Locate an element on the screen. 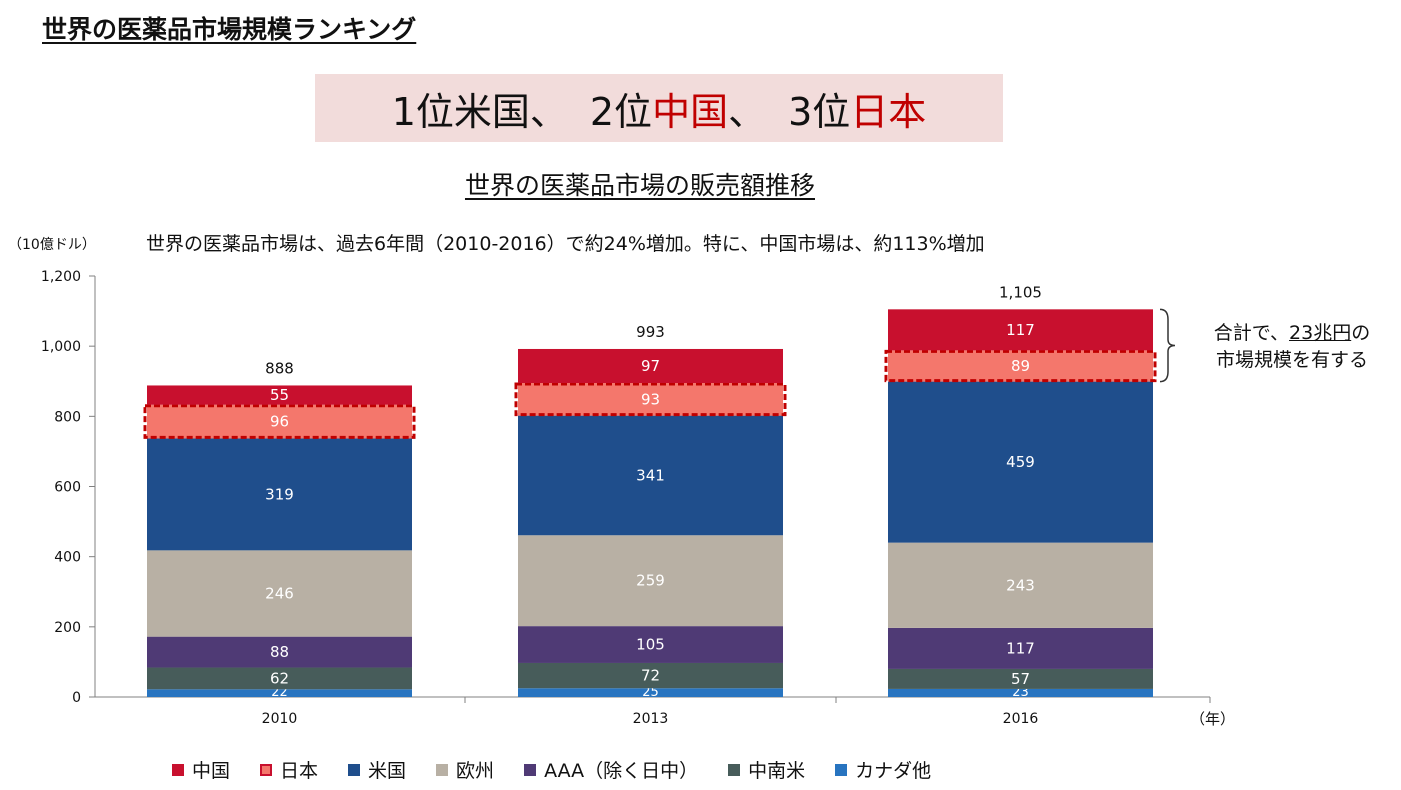  bar-value-label: 246 is located at coordinates (279, 594).